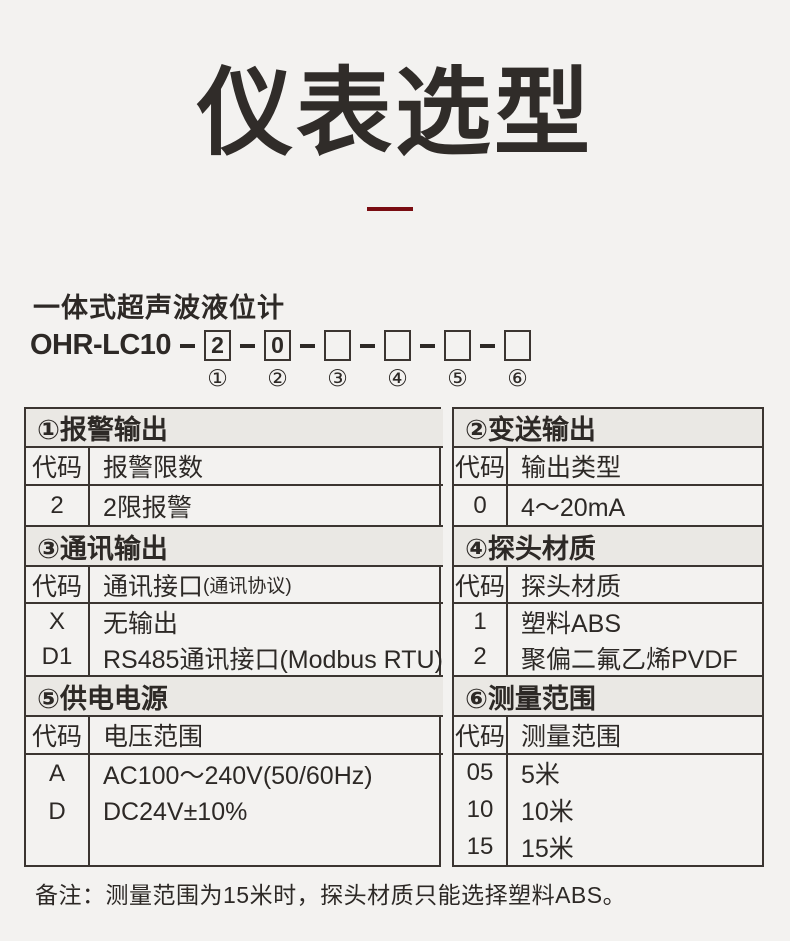 This screenshot has height=941, width=790. I want to click on section-header-measure-range: ⑥测量范围, so click(608, 695).